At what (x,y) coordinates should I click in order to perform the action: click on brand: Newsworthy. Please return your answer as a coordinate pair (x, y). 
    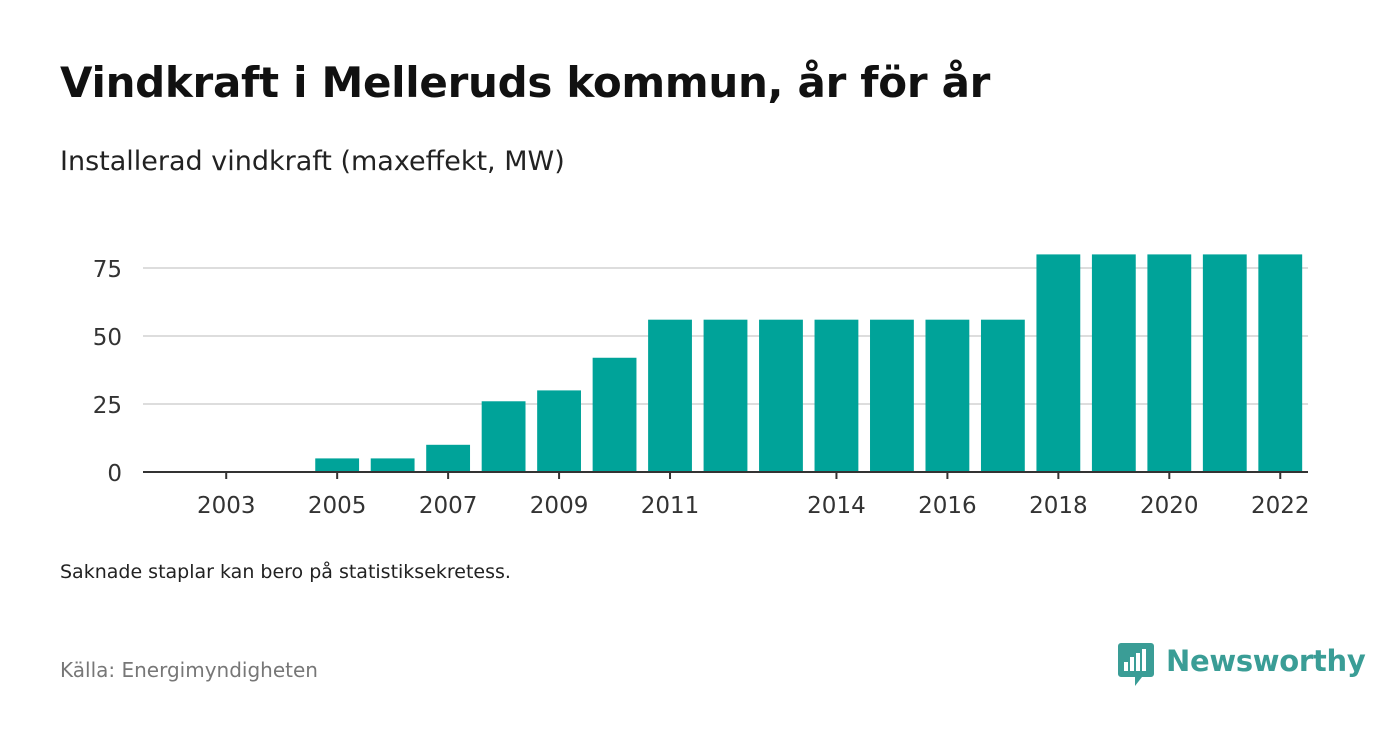
    Looking at the image, I should click on (1242, 664).